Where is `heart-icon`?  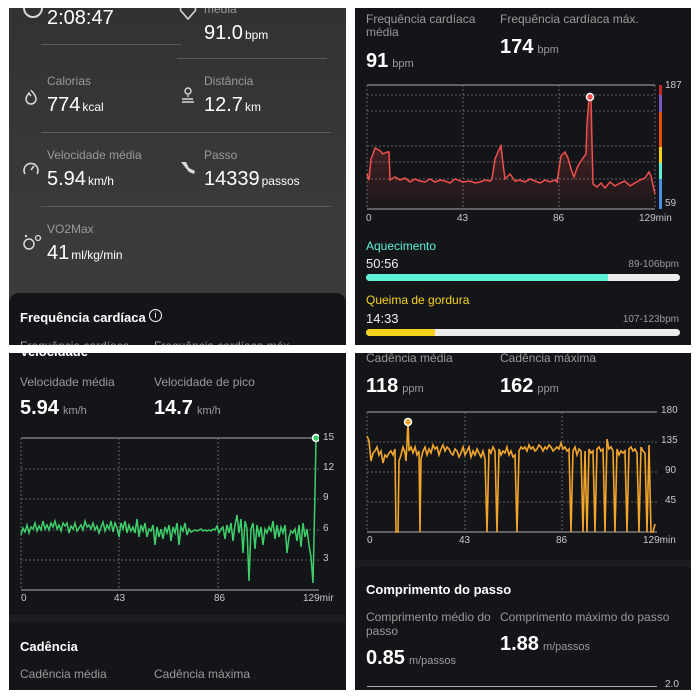 heart-icon is located at coordinates (188, 14).